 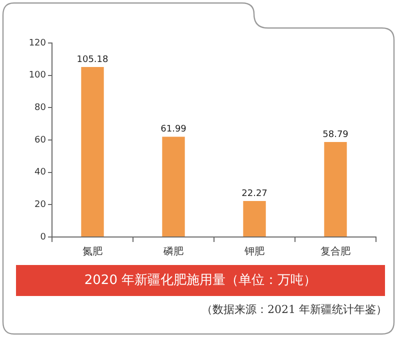 I want to click on text: （数据来源：2021 年新疆统计年鉴）, so click(x=294, y=309).